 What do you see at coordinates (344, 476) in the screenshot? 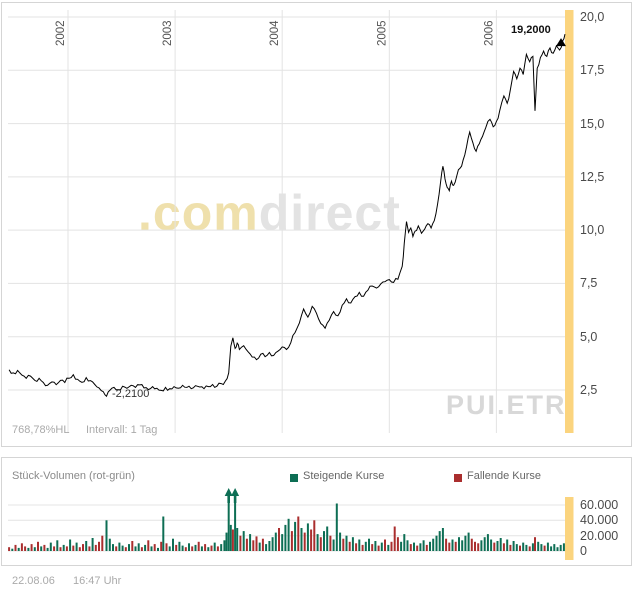
I see `rising-legend-label: Steigende Kurse` at bounding box center [344, 476].